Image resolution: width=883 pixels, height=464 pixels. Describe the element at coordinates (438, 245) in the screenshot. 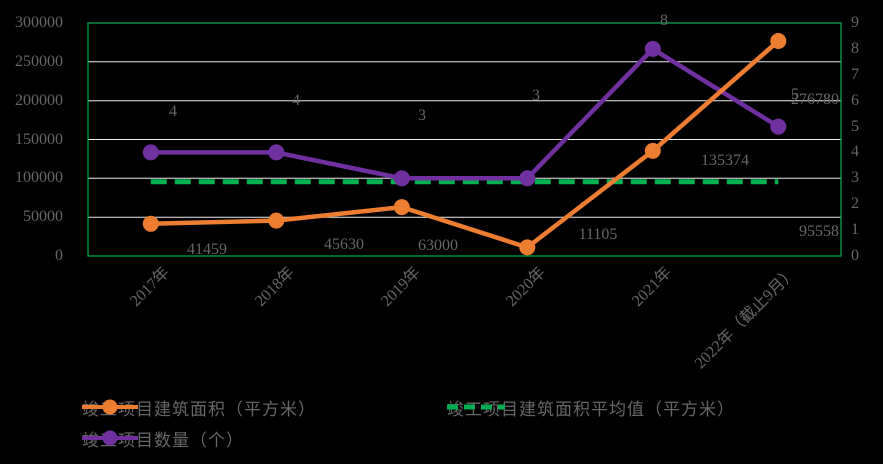

I see `data-label: 63000` at that location.